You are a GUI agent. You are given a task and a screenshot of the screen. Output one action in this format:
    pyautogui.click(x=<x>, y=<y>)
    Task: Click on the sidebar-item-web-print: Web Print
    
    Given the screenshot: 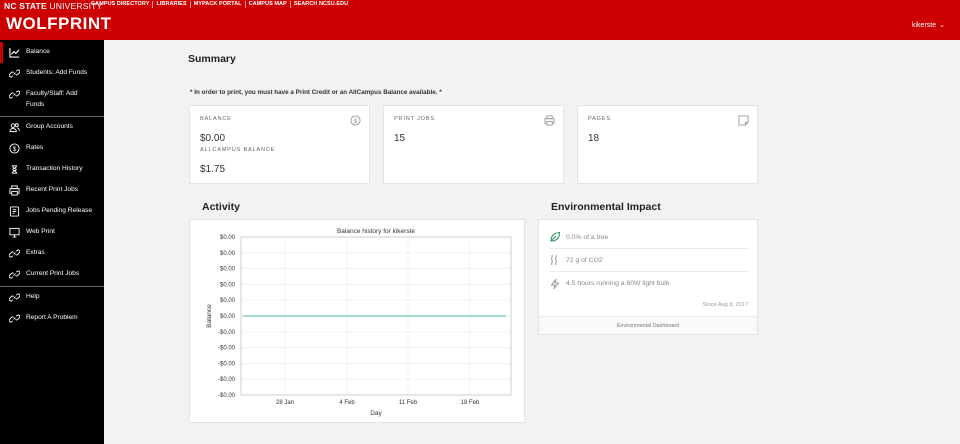 What is the action you would take?
    pyautogui.click(x=52, y=232)
    